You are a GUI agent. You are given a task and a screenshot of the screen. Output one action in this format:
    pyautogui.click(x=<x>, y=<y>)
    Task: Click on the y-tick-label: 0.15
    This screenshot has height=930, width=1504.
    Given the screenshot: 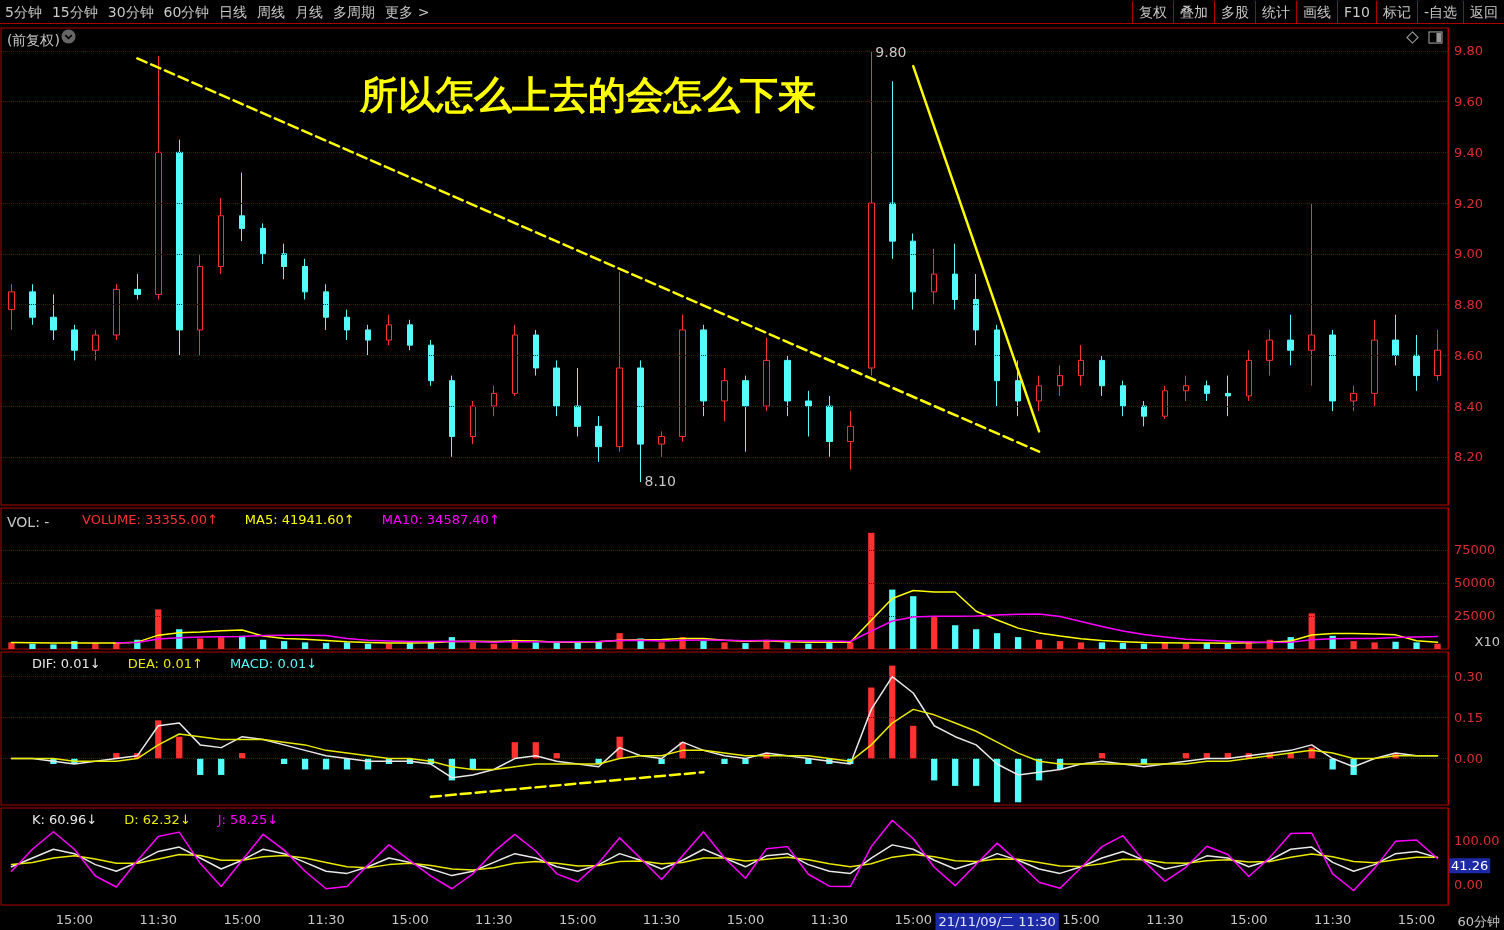 What is the action you would take?
    pyautogui.click(x=1468, y=718)
    